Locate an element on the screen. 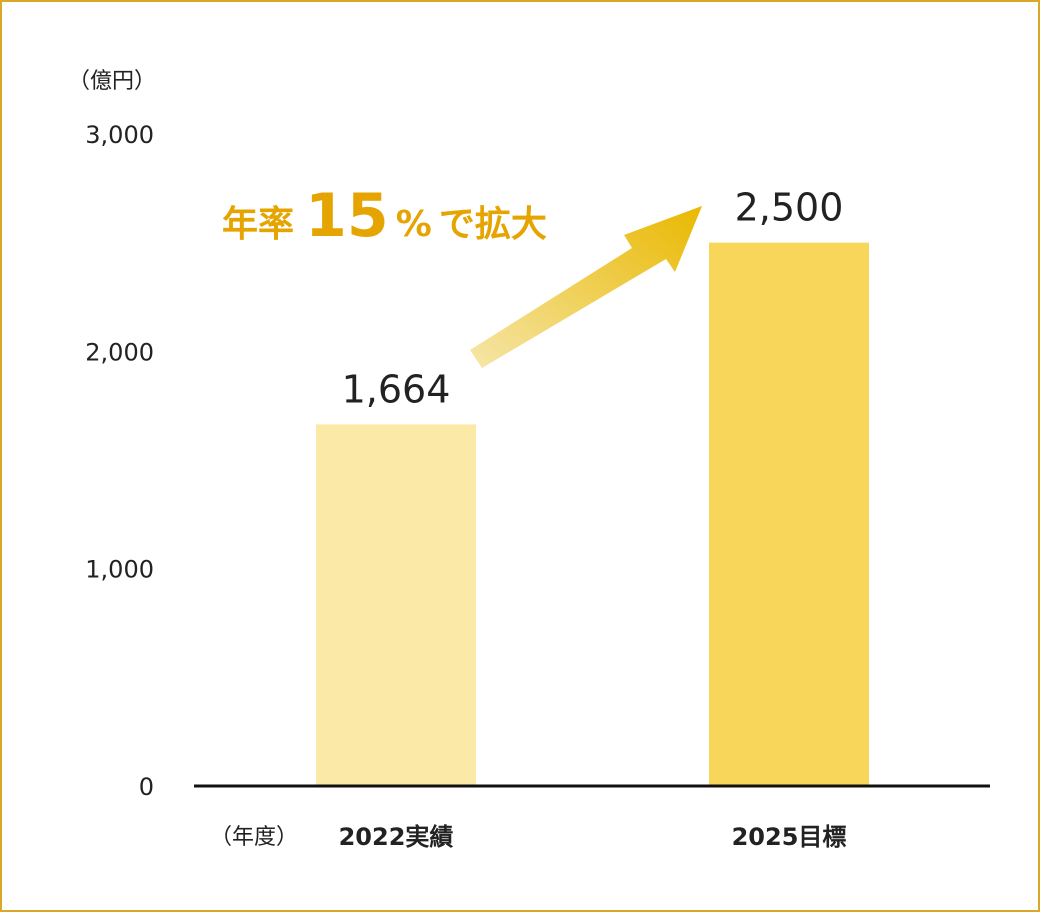 Image resolution: width=1040 pixels, height=914 pixels. x-category-label: 2025目標 is located at coordinates (789, 837).